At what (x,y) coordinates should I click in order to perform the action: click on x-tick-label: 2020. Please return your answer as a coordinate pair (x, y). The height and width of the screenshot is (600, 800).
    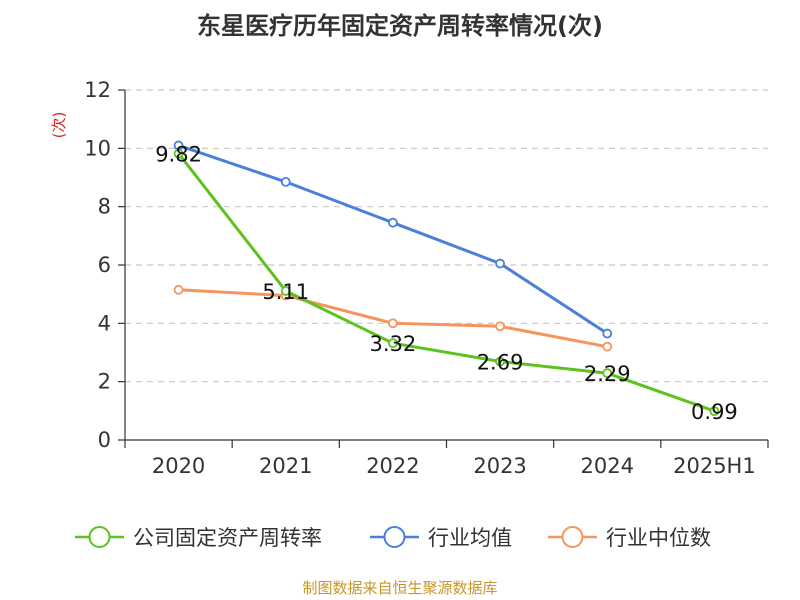
    Looking at the image, I should click on (178, 466).